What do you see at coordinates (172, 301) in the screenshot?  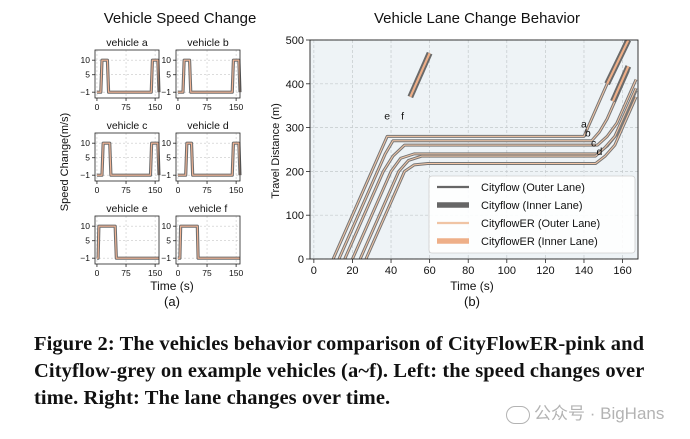 I see `left-panel-label: (a)` at bounding box center [172, 301].